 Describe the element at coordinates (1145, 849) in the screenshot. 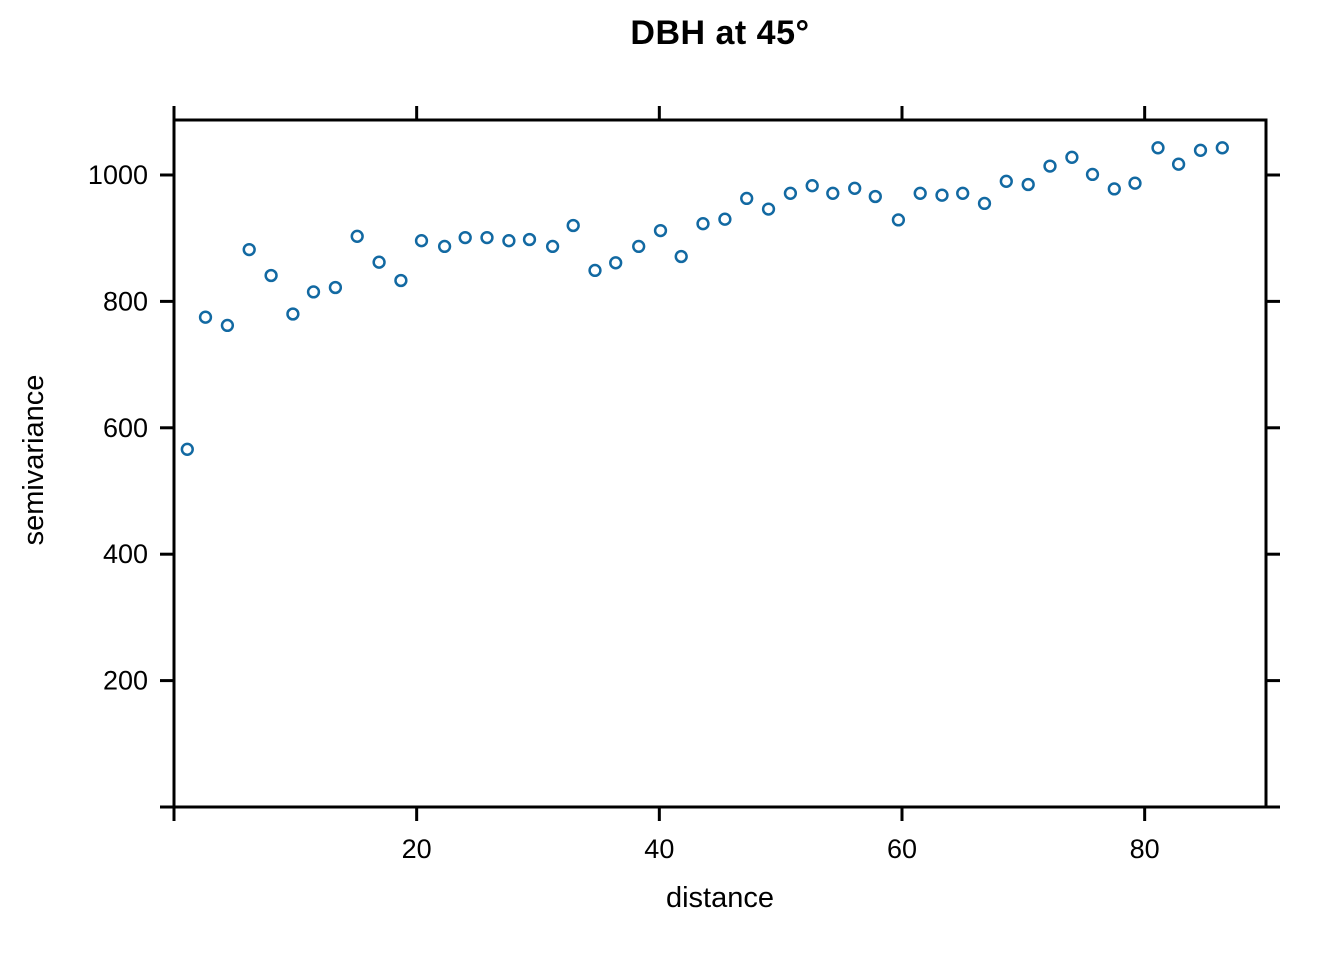

I see `x-tick-label: 80` at that location.